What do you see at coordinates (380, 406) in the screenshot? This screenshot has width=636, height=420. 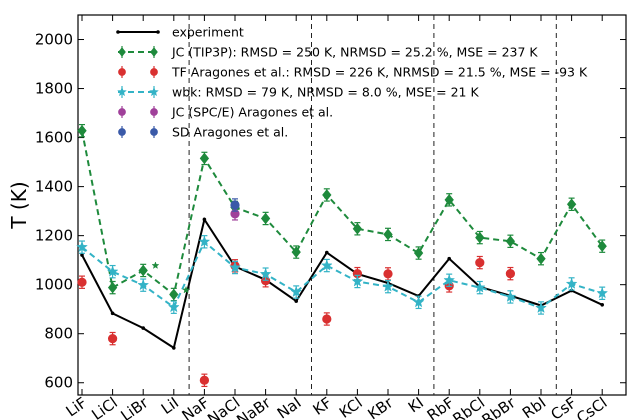 I see `x-tick-label: KBr` at bounding box center [380, 406].